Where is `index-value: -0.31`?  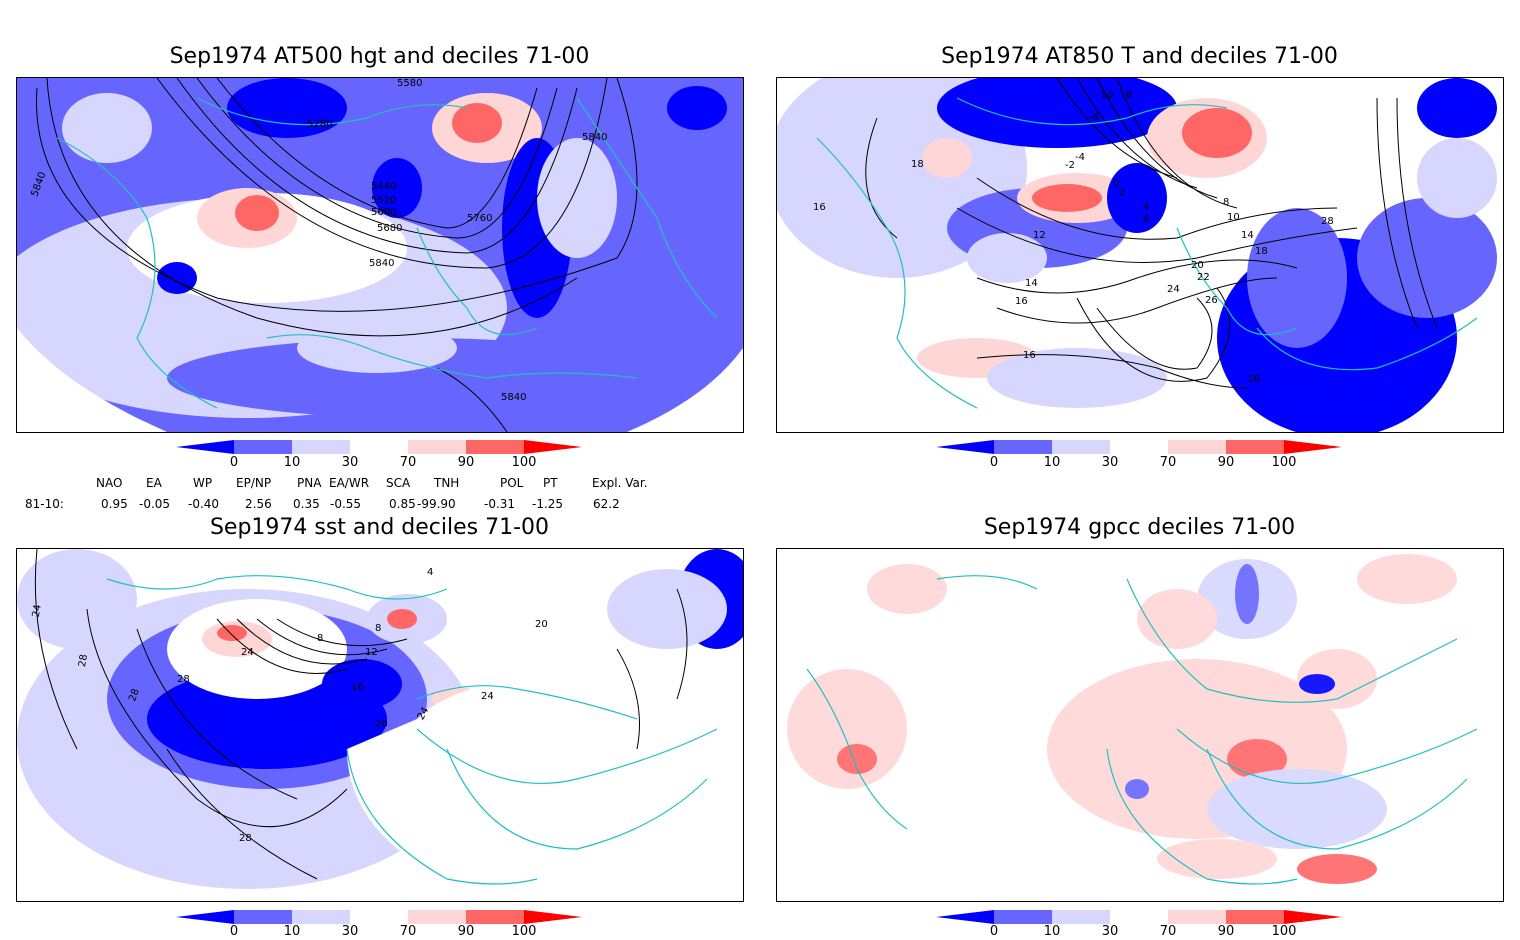 index-value: -0.31 is located at coordinates (500, 504).